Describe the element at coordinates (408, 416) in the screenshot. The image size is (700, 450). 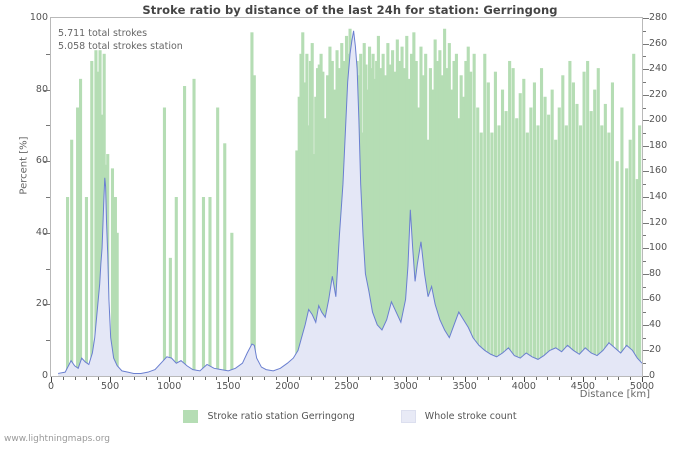
I see `legend-swatch-lavender` at that location.